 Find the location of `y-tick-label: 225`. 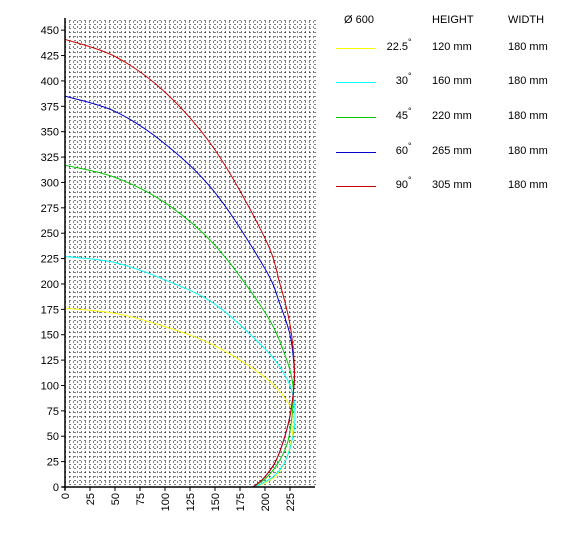

y-tick-label: 225 is located at coordinates (50, 260).